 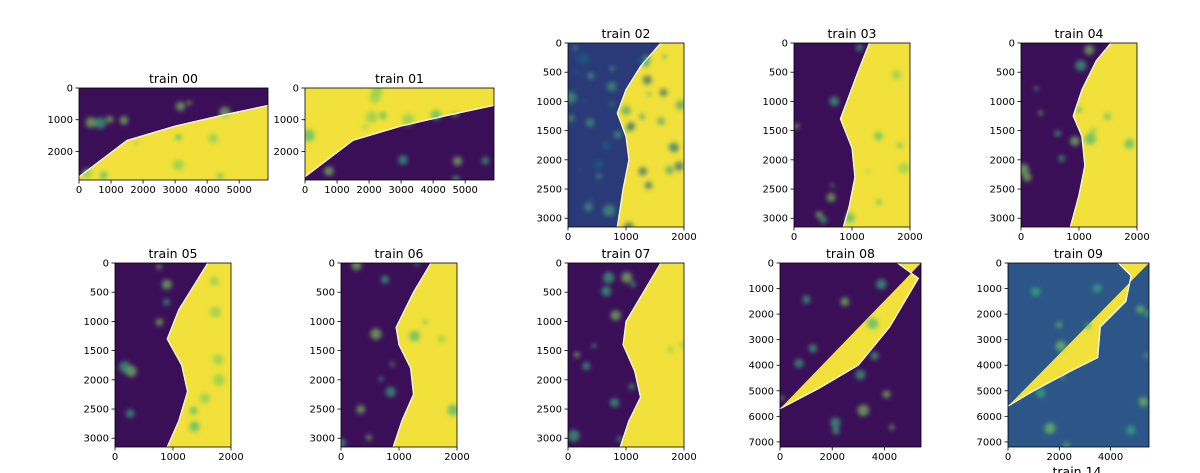 I want to click on x-tick-label: 3000, so click(x=400, y=190).